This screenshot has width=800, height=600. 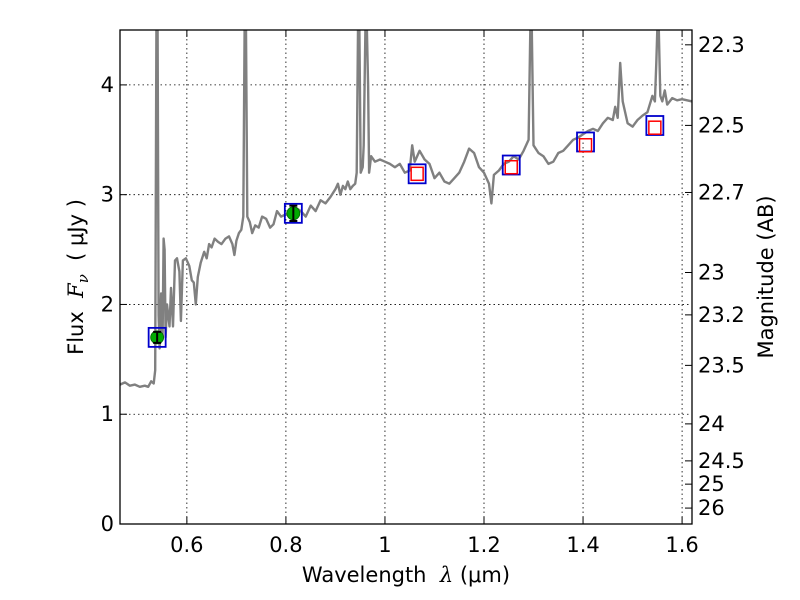 I want to click on y-tick-label: 3, so click(x=107, y=195).